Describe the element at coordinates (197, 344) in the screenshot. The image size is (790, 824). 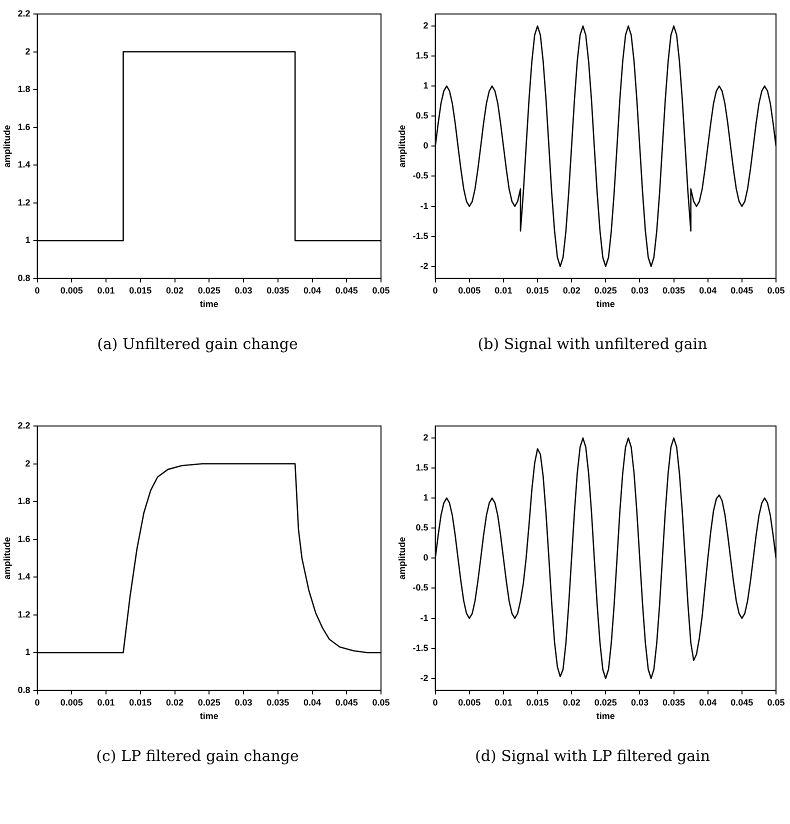
I see `text: (a) Unfiltered gain change` at that location.